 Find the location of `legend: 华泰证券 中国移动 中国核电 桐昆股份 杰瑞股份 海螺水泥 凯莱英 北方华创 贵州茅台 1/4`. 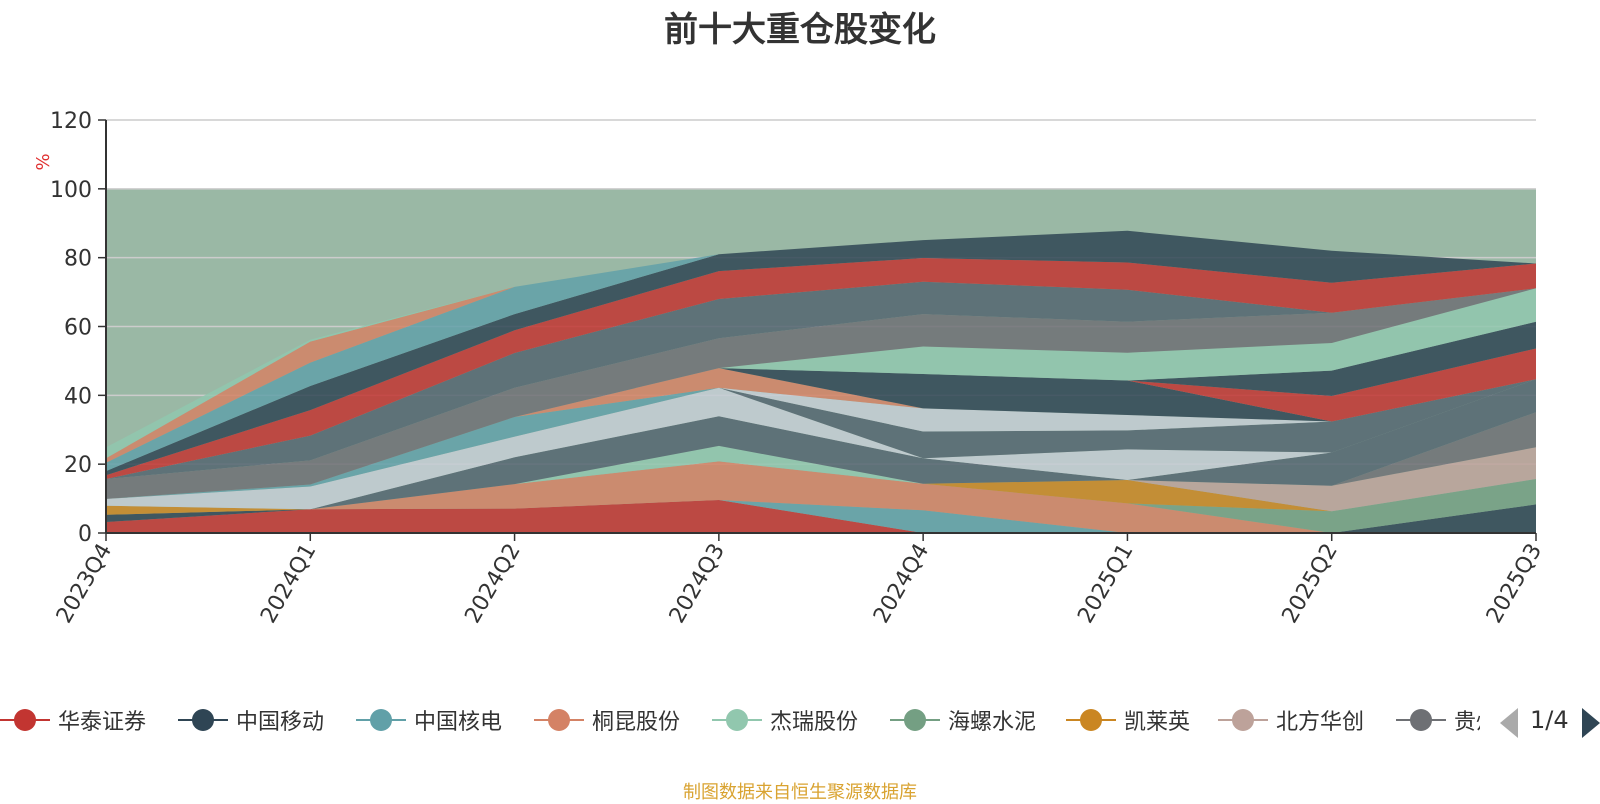

legend: 华泰证券 中国移动 中国核电 桐昆股份 杰瑞股份 海螺水泥 凯莱英 北方华创 贵州茅台 1/4 is located at coordinates (800, 720).